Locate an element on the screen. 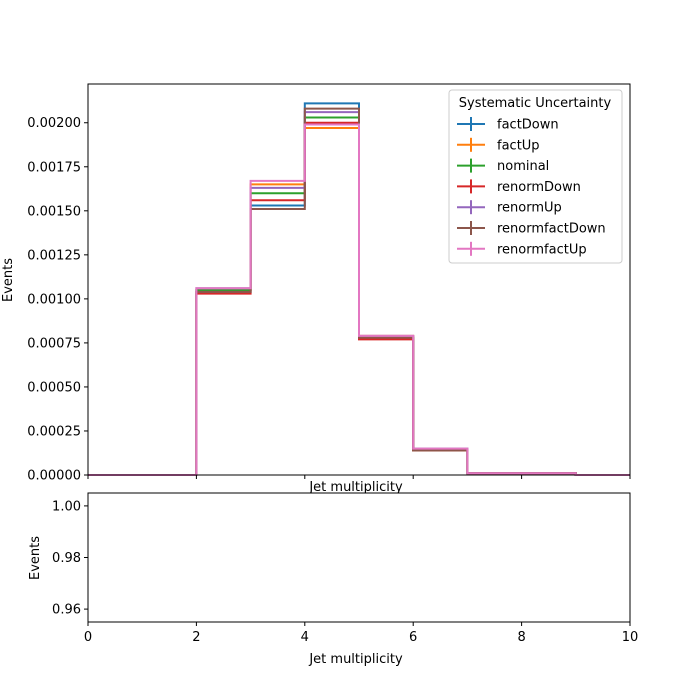 This screenshot has width=700, height=700. ratio-x-ticks: 0 2 4 6 8 10 is located at coordinates (361, 633).